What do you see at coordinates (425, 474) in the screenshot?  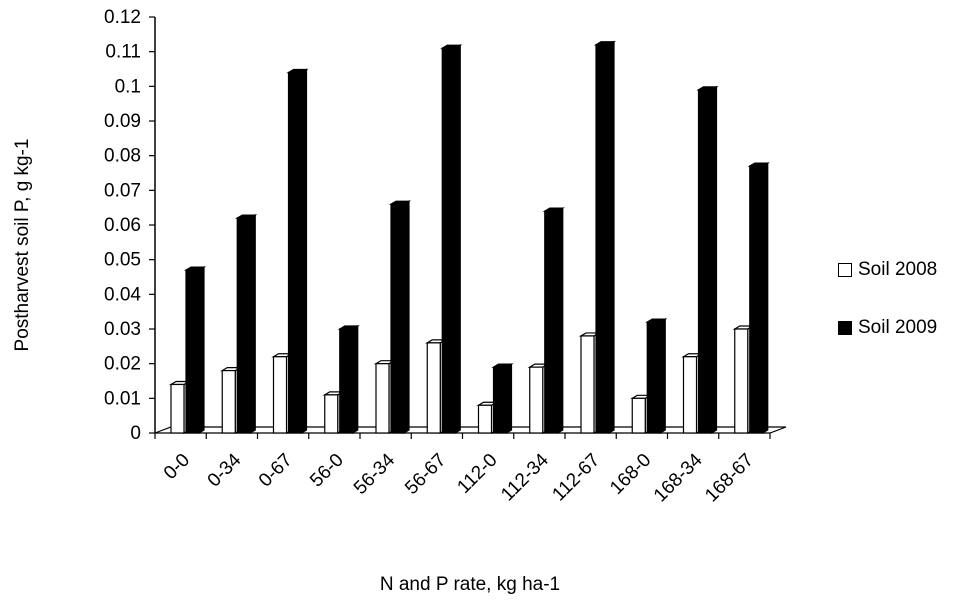 I see `x-tick-label: 56-67` at bounding box center [425, 474].